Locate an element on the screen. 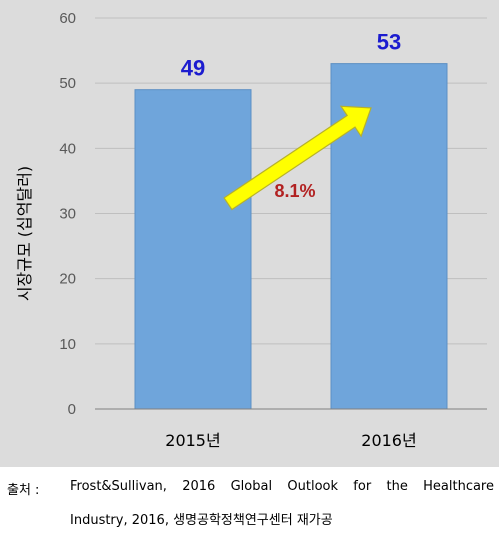  y-tick-label: 50 is located at coordinates (67, 83).